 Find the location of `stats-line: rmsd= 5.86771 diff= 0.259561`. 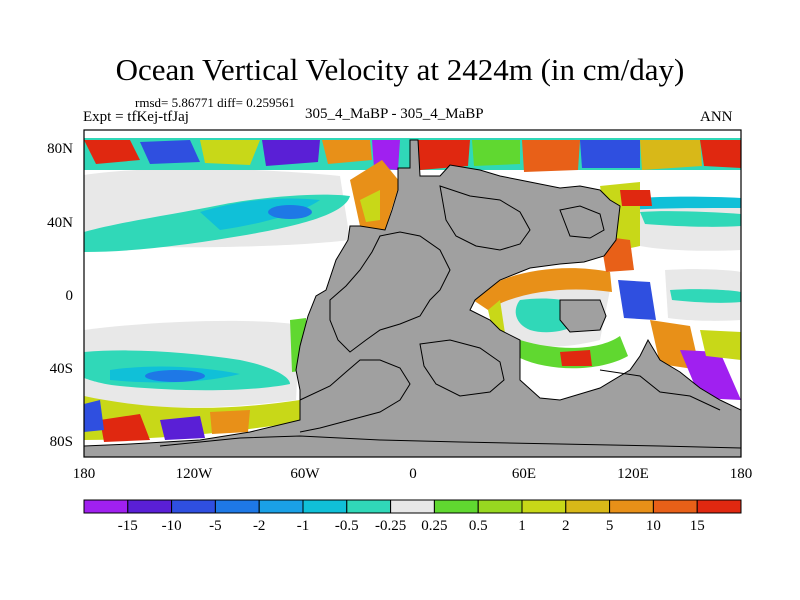

stats-line: rmsd= 5.86771 diff= 0.259561 is located at coordinates (215, 102).